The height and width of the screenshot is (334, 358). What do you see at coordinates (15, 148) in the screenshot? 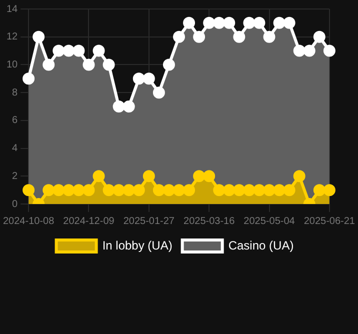
I see `y-tick-label: 4` at bounding box center [15, 148].